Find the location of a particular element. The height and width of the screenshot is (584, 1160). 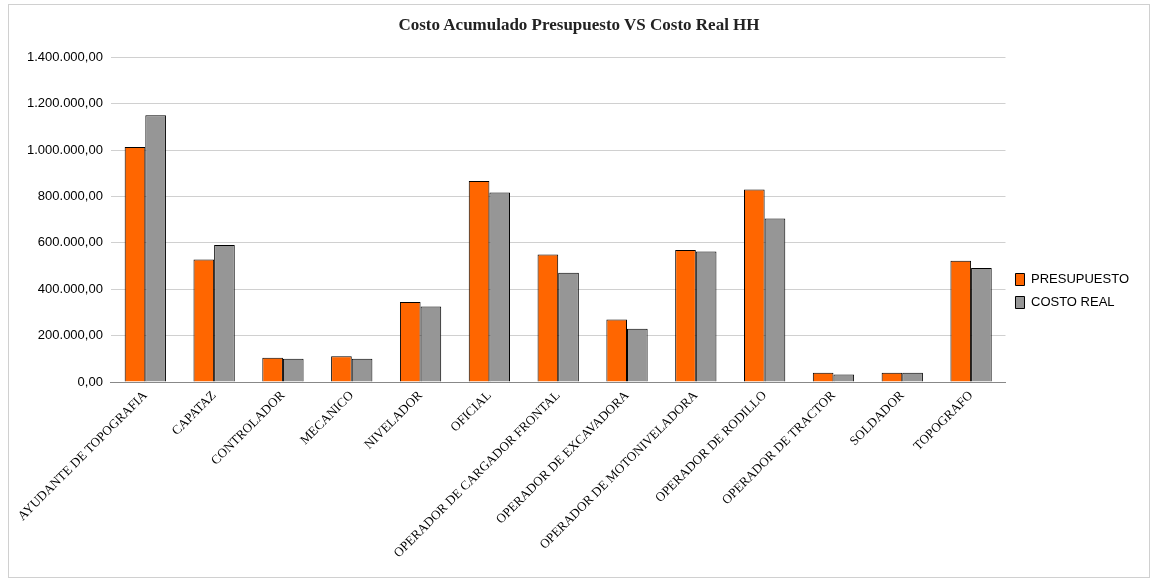

y-tick-label: 400.000,00 is located at coordinates (70, 288).